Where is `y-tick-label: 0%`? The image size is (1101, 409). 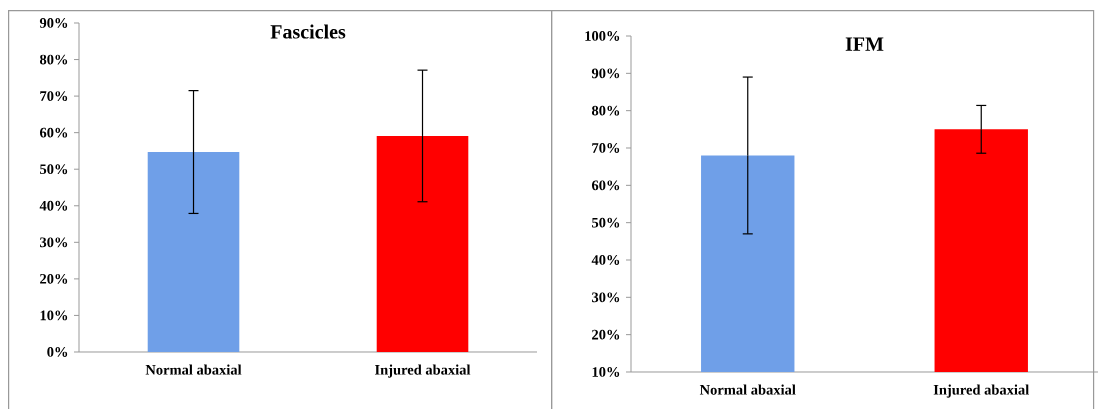 y-tick-label: 0% is located at coordinates (57, 352).